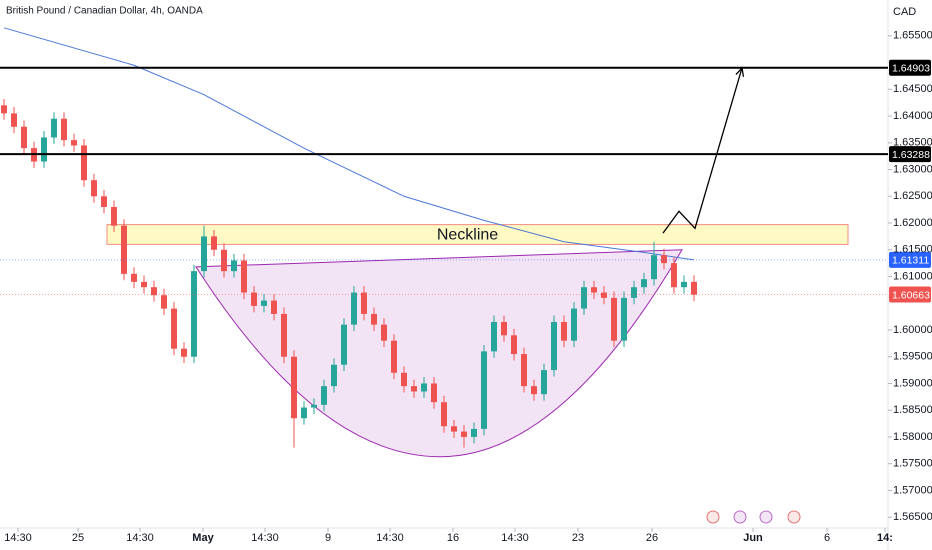 This screenshot has width=932, height=550. Describe the element at coordinates (912, 437) in the screenshot. I see `y-tick-label: 1.58000` at that location.